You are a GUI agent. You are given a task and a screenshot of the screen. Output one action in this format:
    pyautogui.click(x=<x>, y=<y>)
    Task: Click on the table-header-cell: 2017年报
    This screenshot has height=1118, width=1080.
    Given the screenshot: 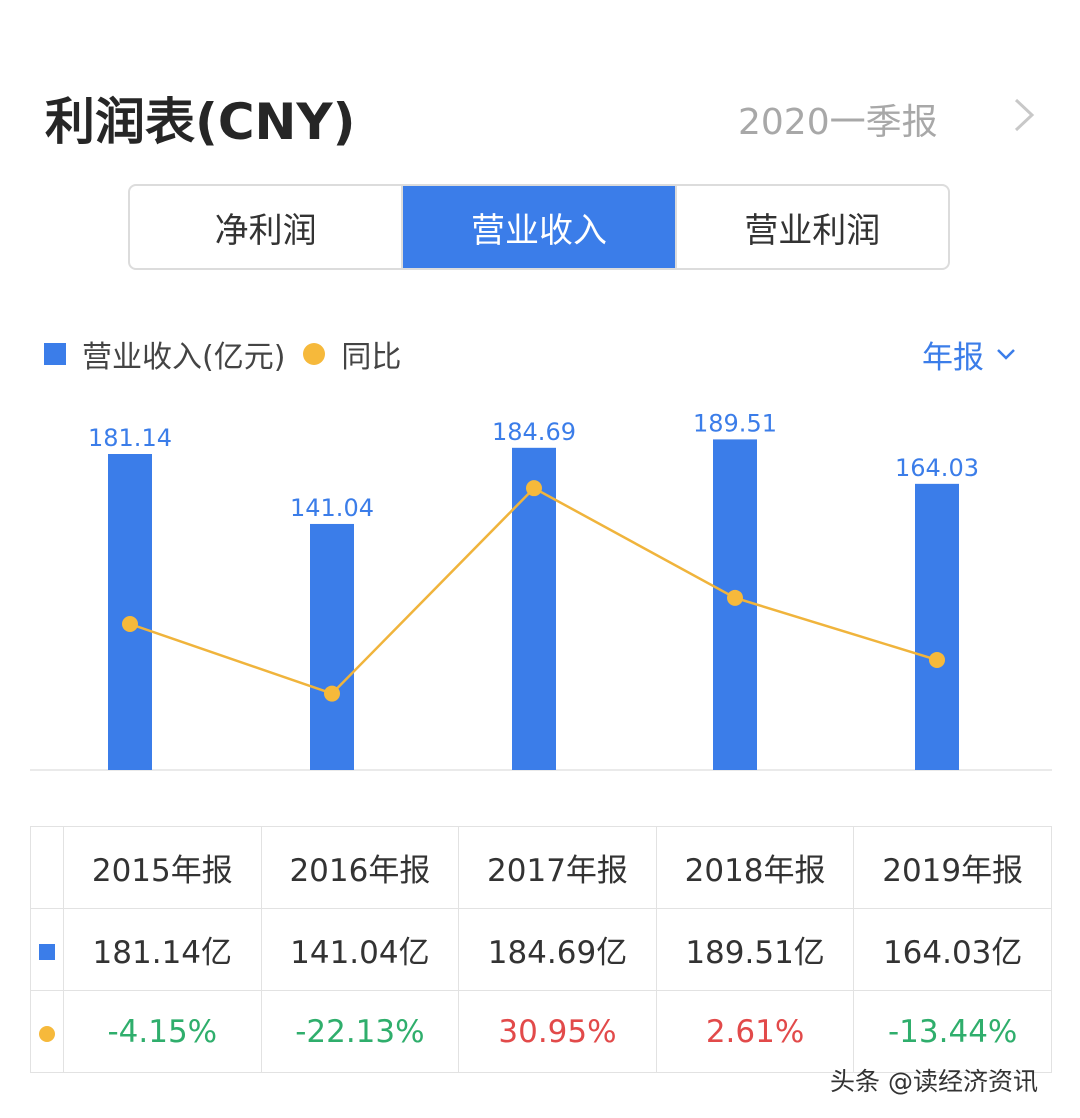 What is the action you would take?
    pyautogui.click(x=557, y=867)
    